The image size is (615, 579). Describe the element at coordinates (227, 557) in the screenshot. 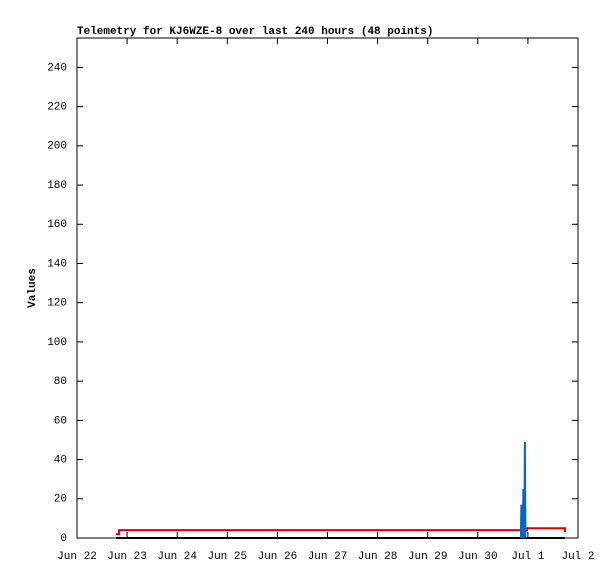

I see `x-tick-label: Jun 25` at that location.